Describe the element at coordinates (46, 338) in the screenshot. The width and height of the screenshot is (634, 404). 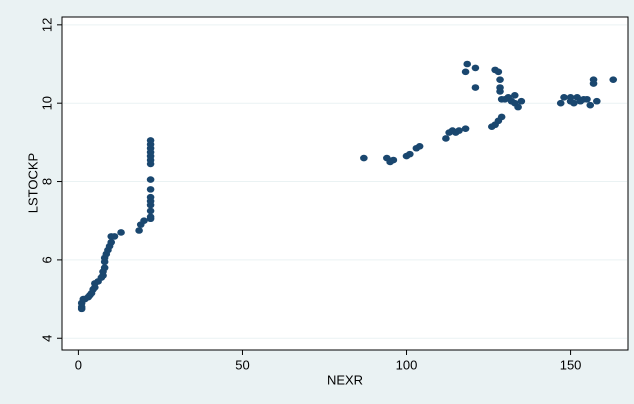
I see `y-tick-label: 4` at that location.